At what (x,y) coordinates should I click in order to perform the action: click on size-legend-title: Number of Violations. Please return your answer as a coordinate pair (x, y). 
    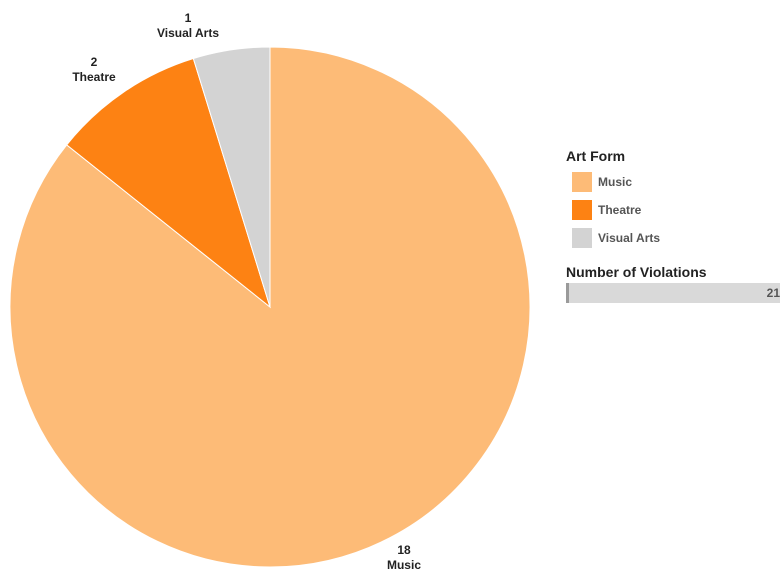
    Looking at the image, I should click on (636, 272).